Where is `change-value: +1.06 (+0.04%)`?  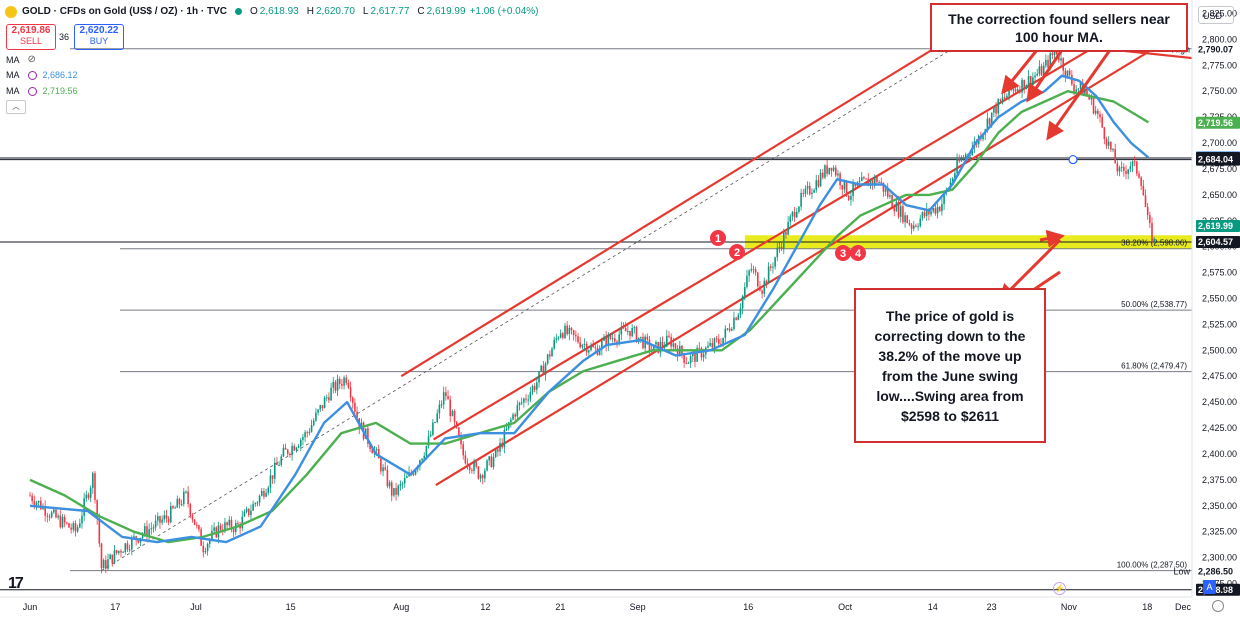
change-value: +1.06 (+0.04%) is located at coordinates (504, 11).